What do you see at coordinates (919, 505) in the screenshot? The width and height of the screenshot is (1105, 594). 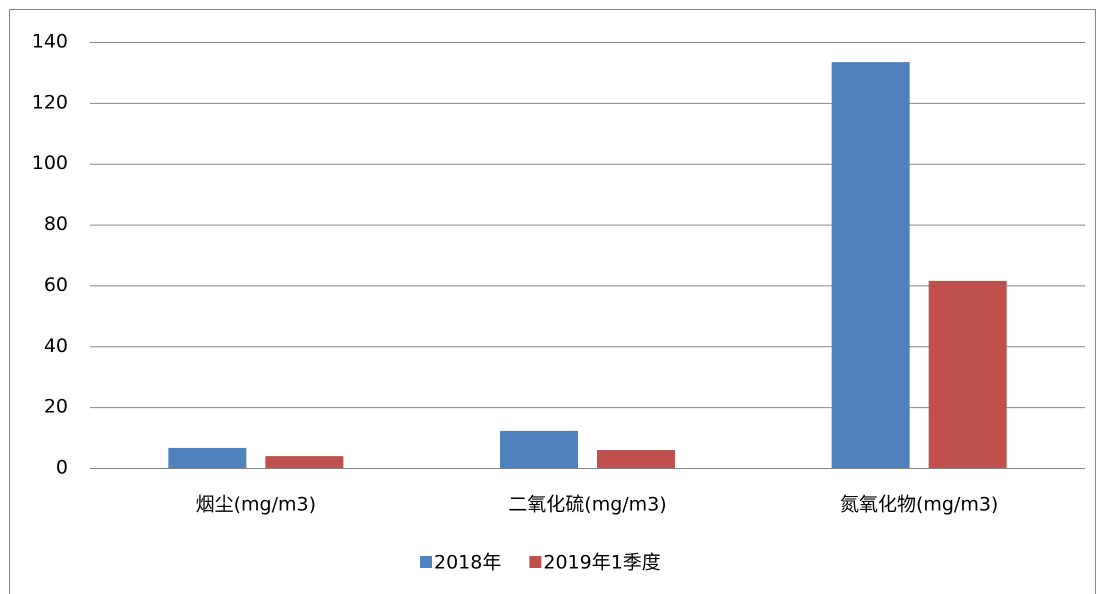 I see `x-tick-label: 氮氧化物(mg/m3)` at bounding box center [919, 505].